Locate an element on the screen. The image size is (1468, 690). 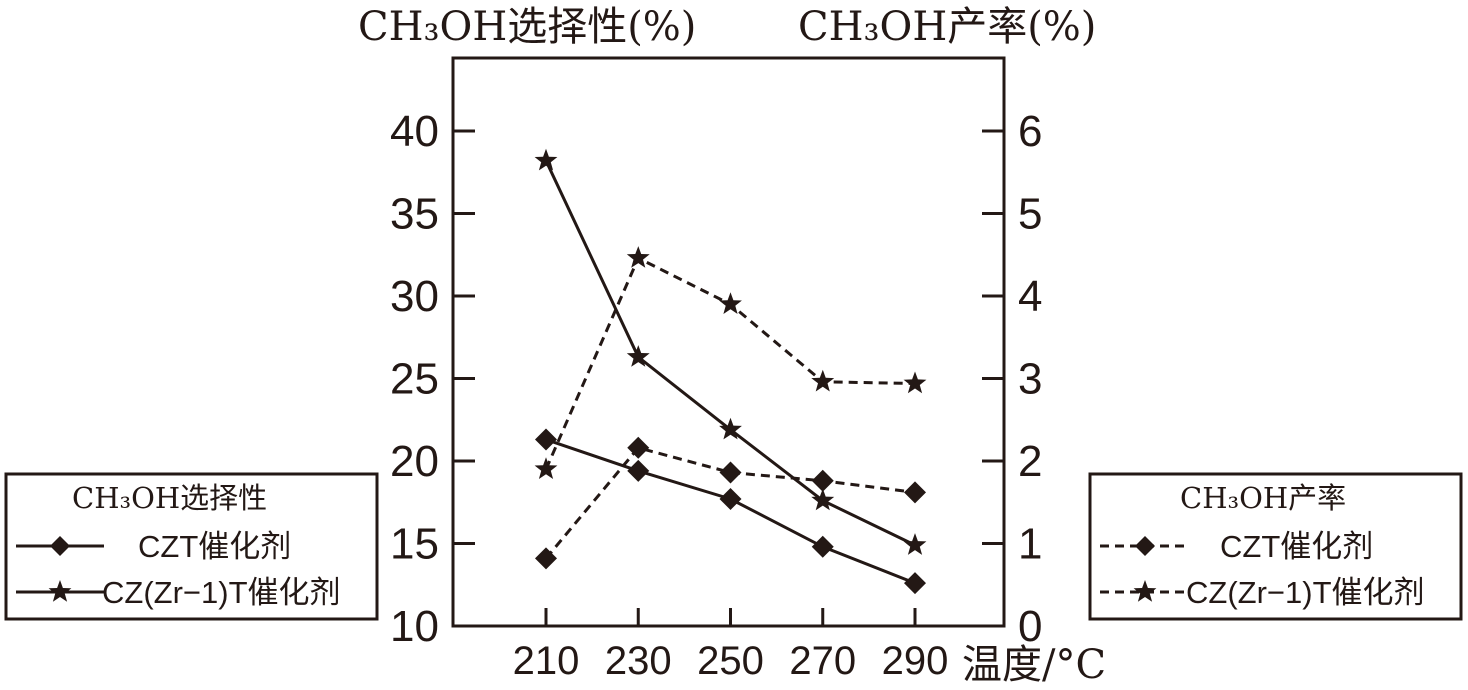
x-tick-label: 250 is located at coordinates (730, 661).